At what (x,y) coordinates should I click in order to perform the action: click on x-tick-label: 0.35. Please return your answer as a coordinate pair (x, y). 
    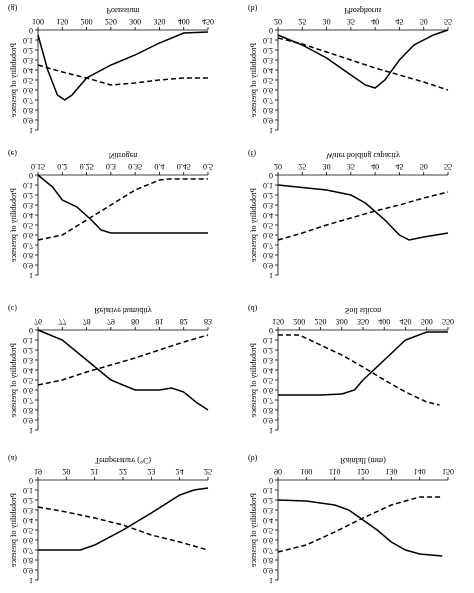
    Looking at the image, I should click on (135, 166).